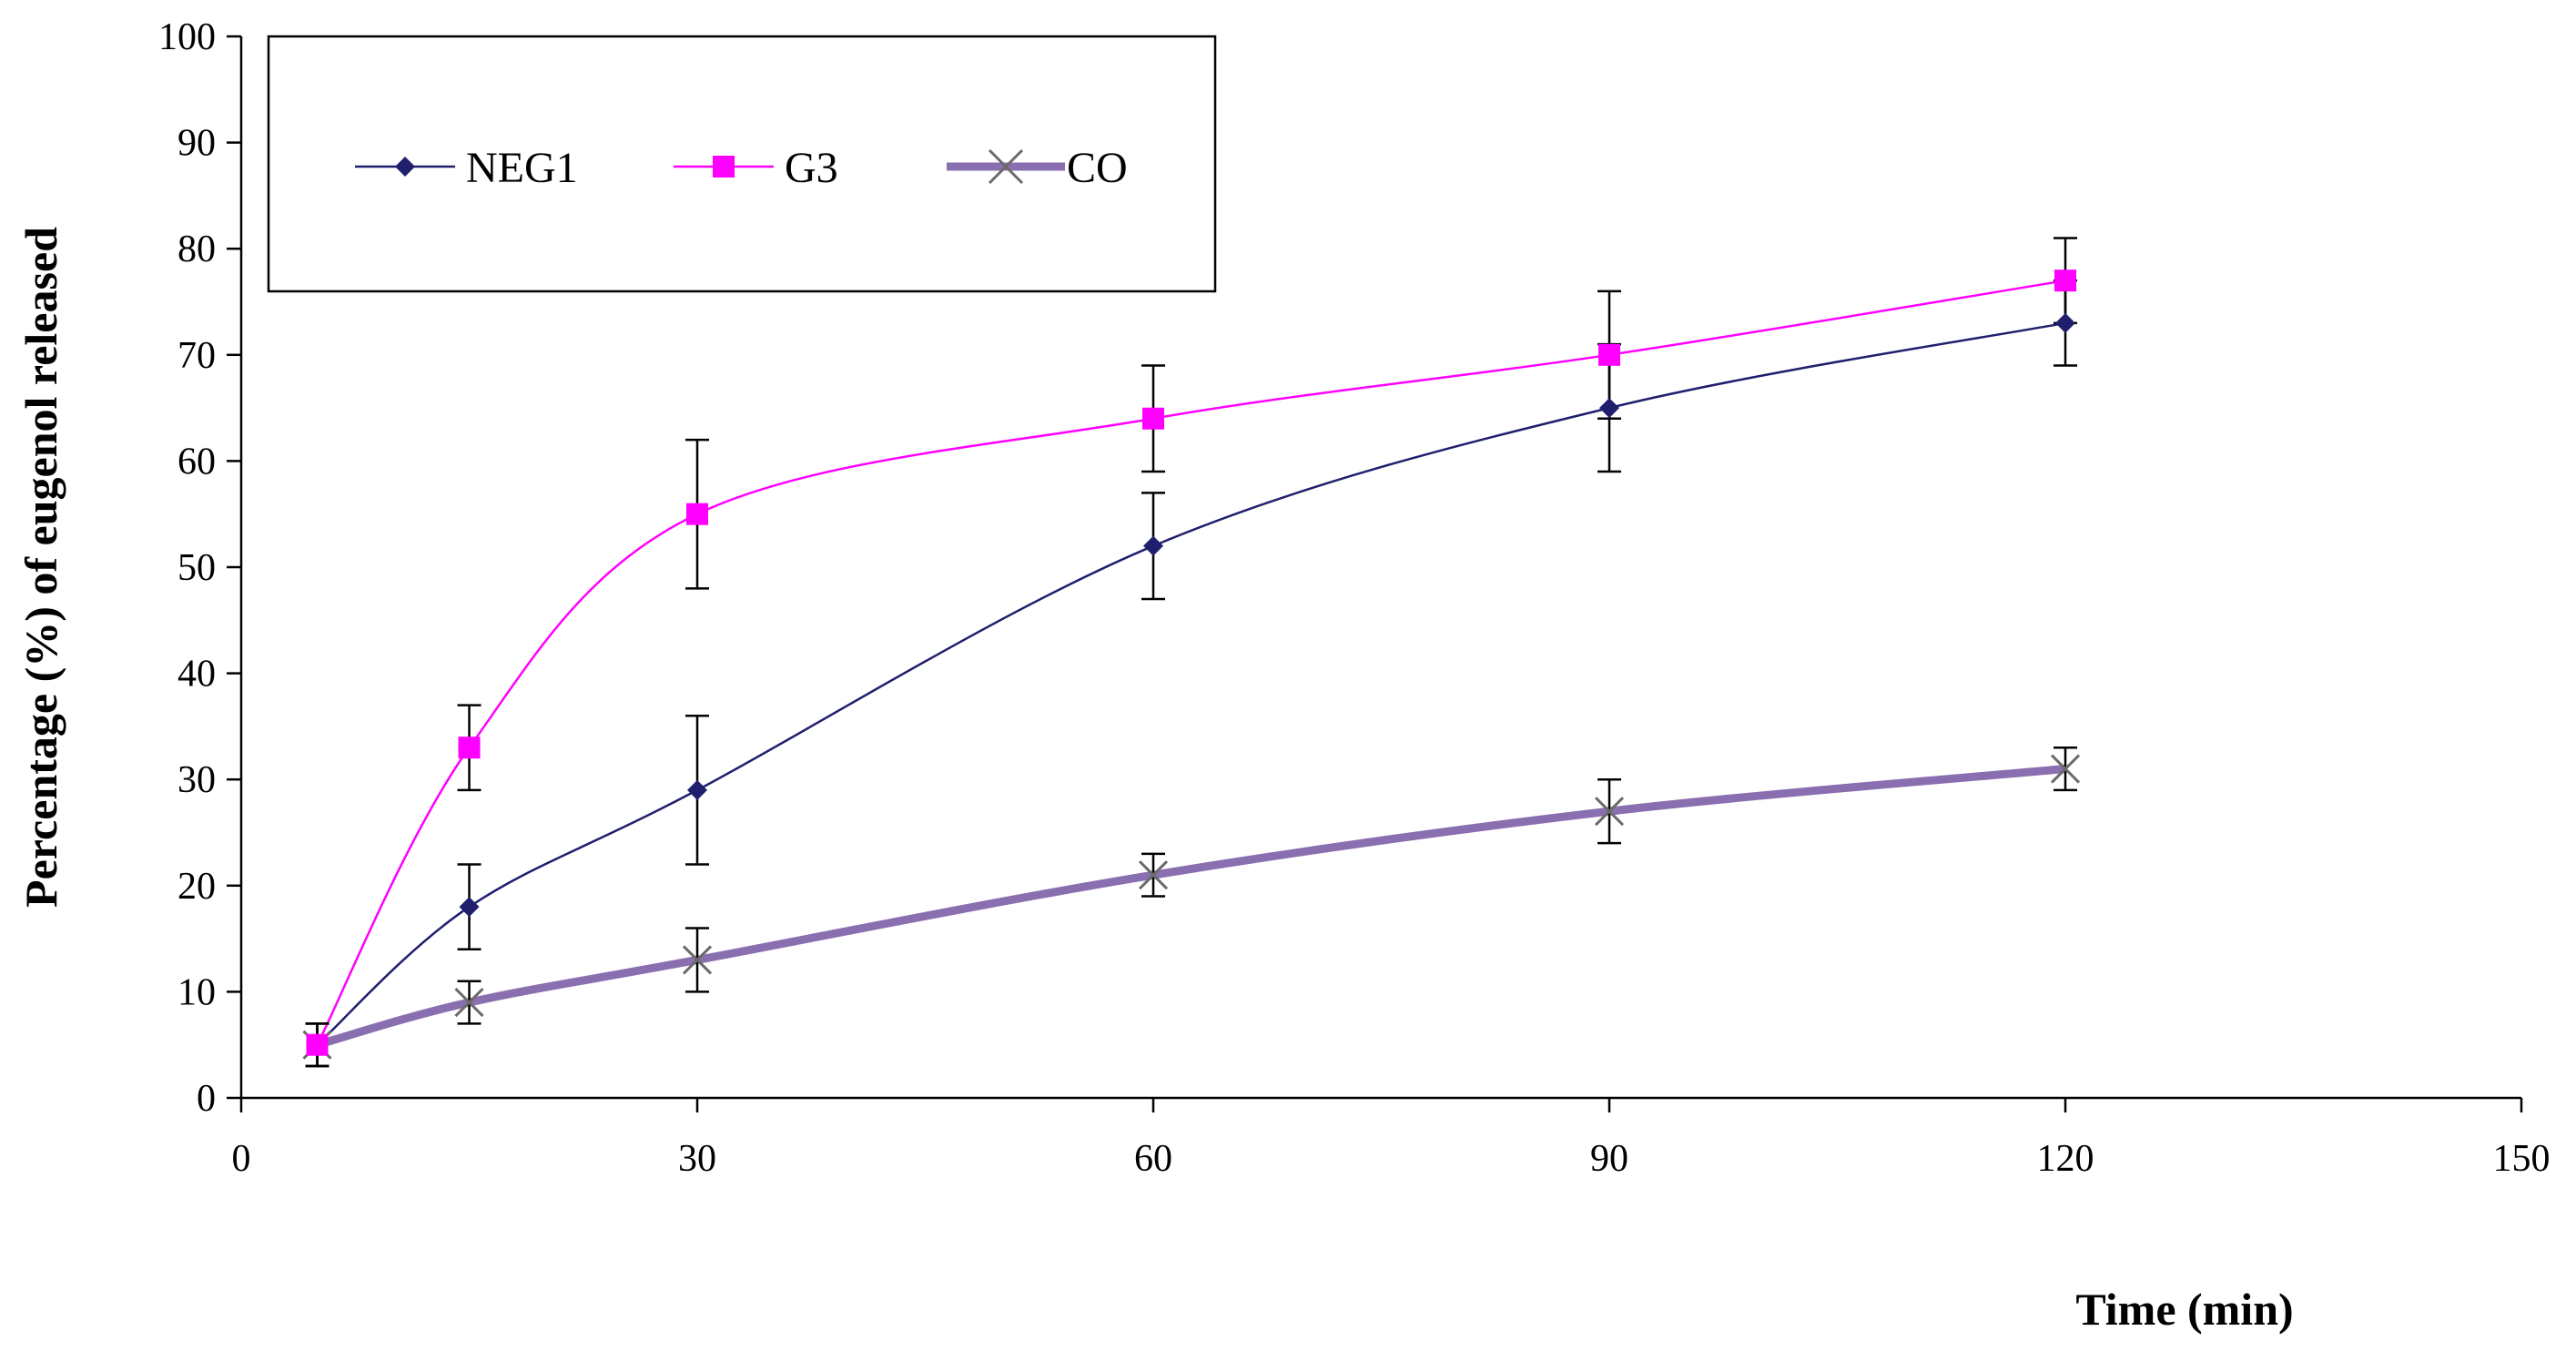 Image resolution: width=2576 pixels, height=1351 pixels. I want to click on y-tick-label: 20, so click(196, 887).